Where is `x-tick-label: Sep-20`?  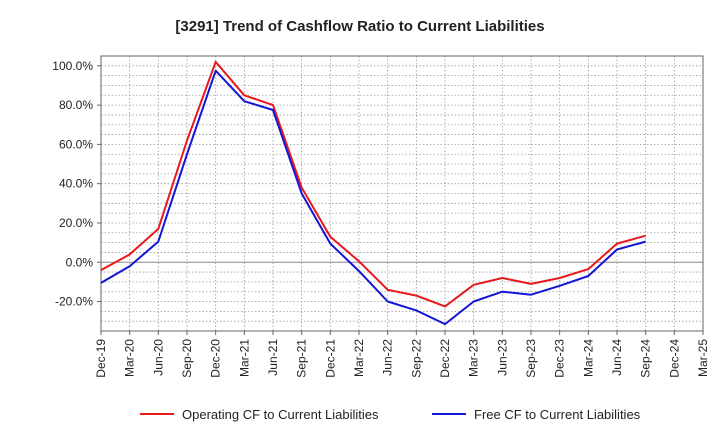 x-tick-label: Sep-20 is located at coordinates (187, 358).